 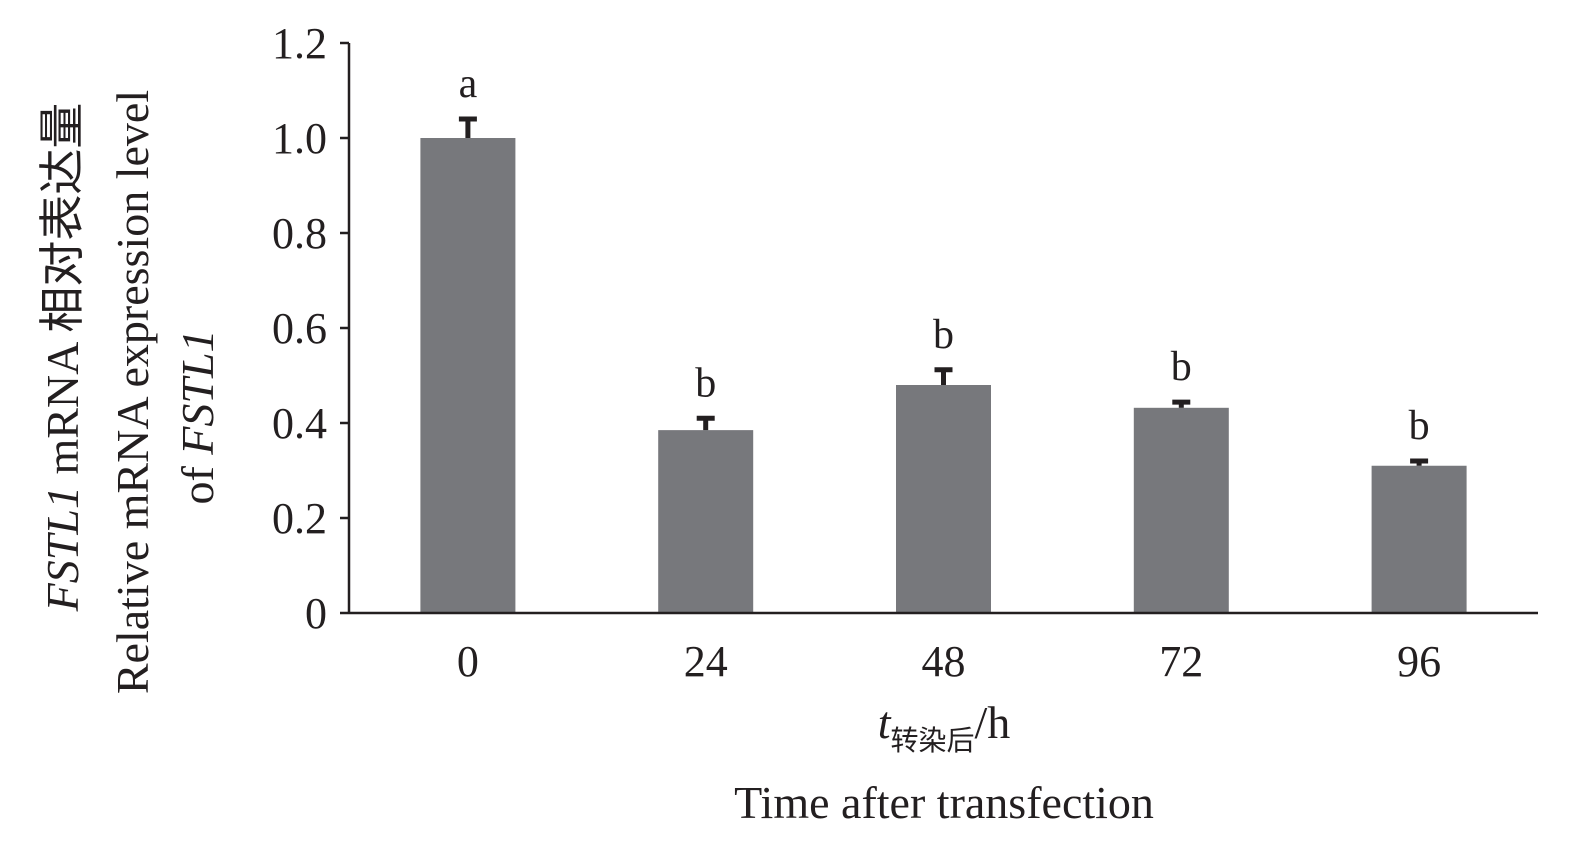 What do you see at coordinates (468, 84) in the screenshot?
I see `significance-letter: a` at bounding box center [468, 84].